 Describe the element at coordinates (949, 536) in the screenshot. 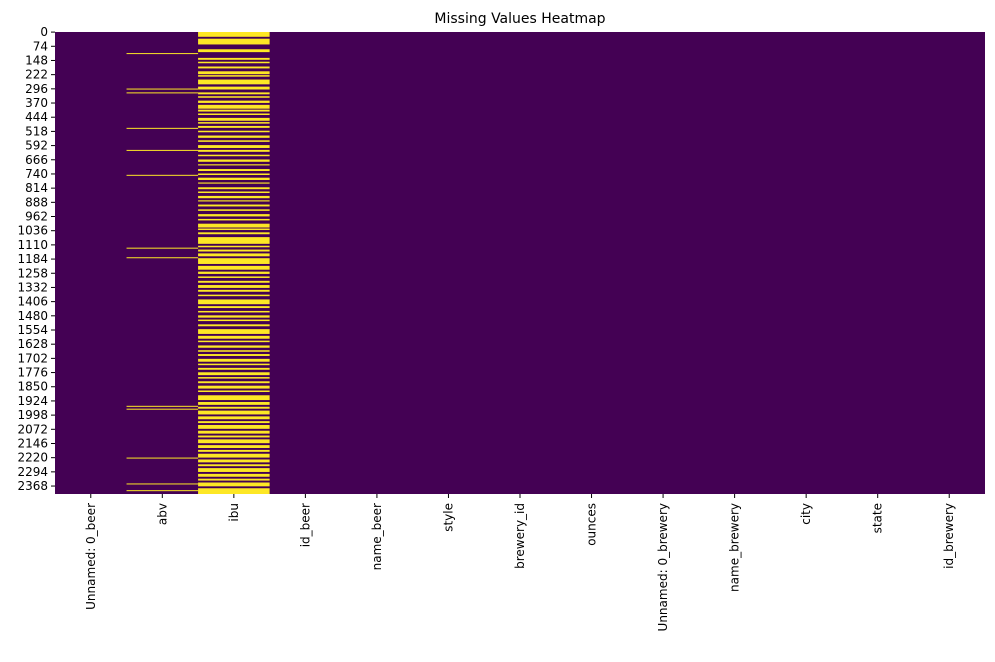

I see `x-tick-label: id_brewery` at that location.